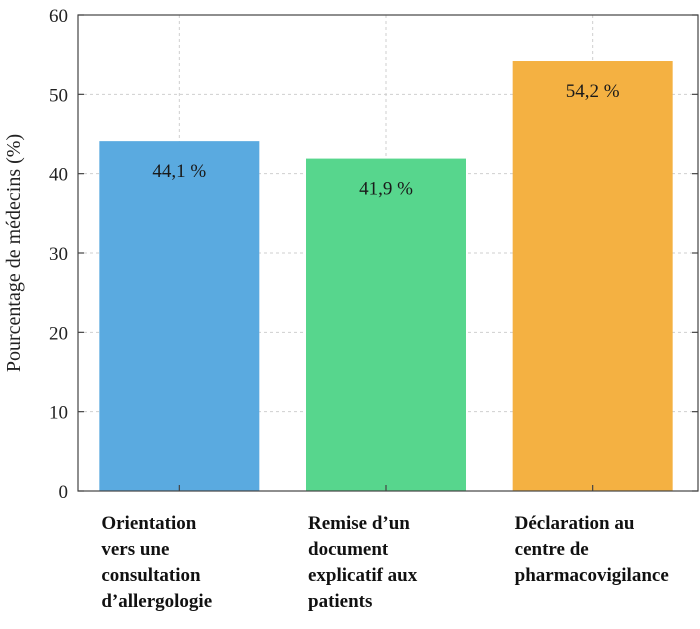  I want to click on category-label-line: explicatif aux, so click(363, 575).